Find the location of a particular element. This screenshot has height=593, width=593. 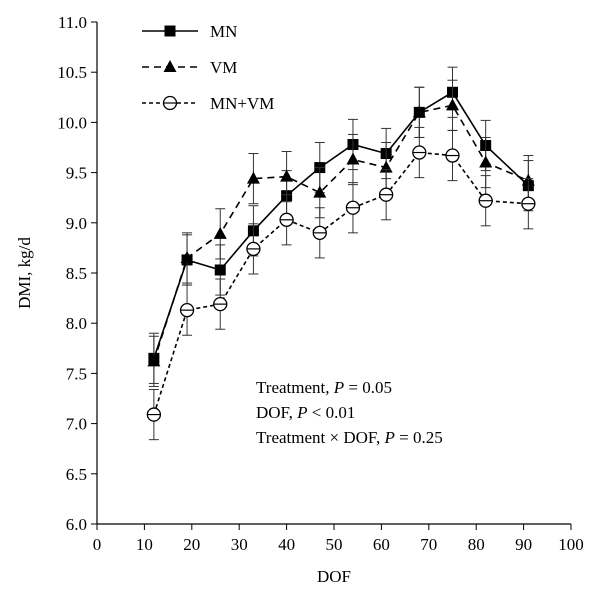

y-tick-label: 9.0 is located at coordinates (76, 223).